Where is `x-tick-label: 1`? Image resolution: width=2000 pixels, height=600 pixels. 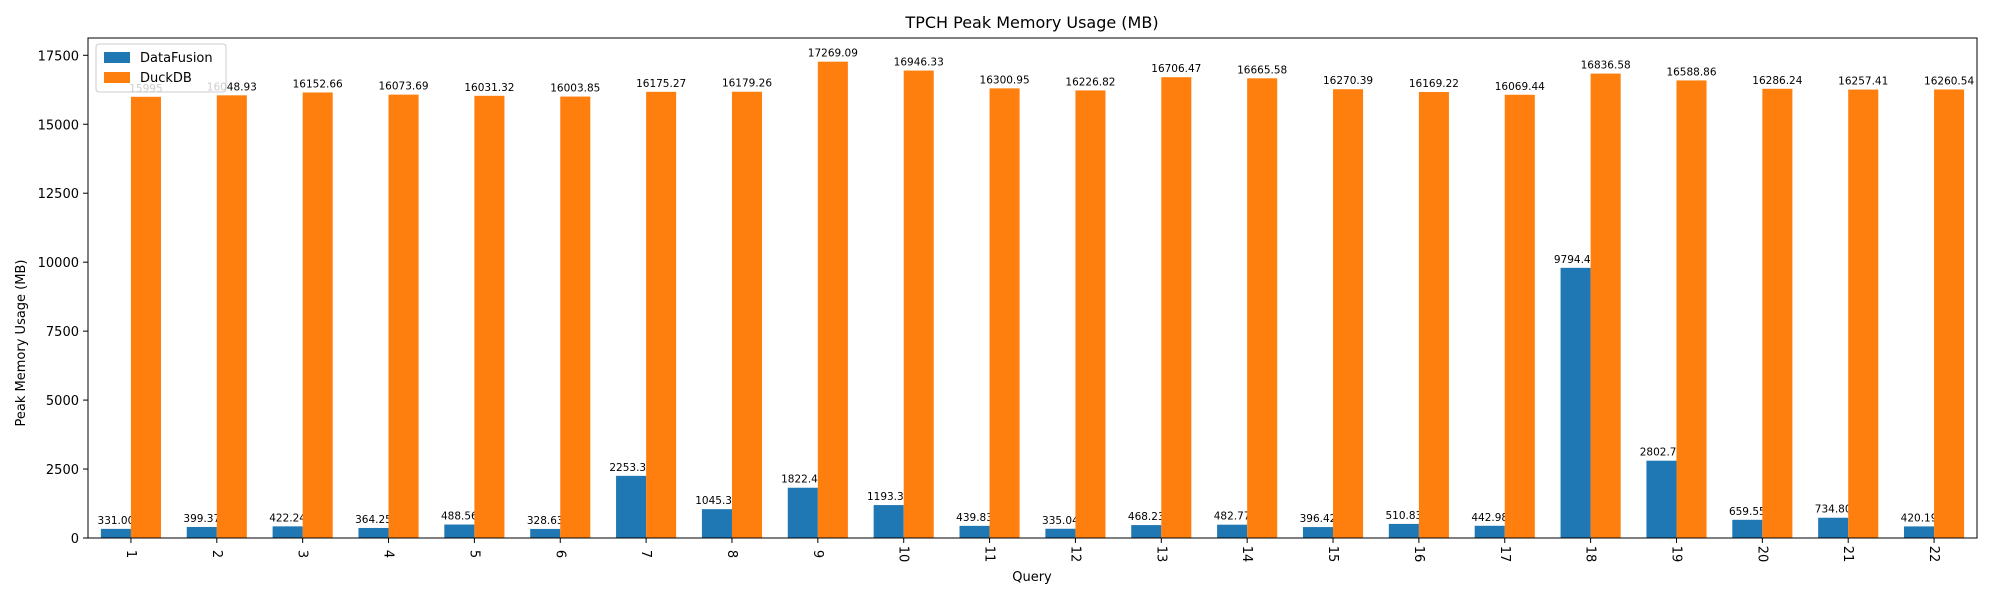
x-tick-label: 1 is located at coordinates (130, 554).